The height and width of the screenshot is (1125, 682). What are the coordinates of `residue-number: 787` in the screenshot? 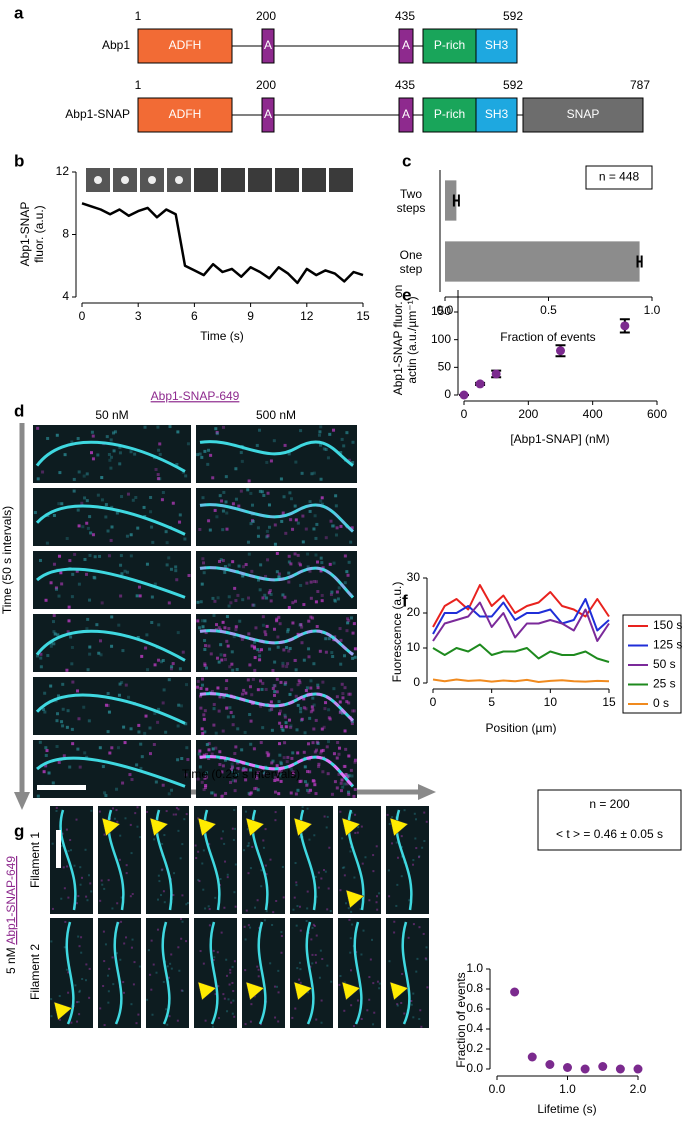 It's located at (640, 85).